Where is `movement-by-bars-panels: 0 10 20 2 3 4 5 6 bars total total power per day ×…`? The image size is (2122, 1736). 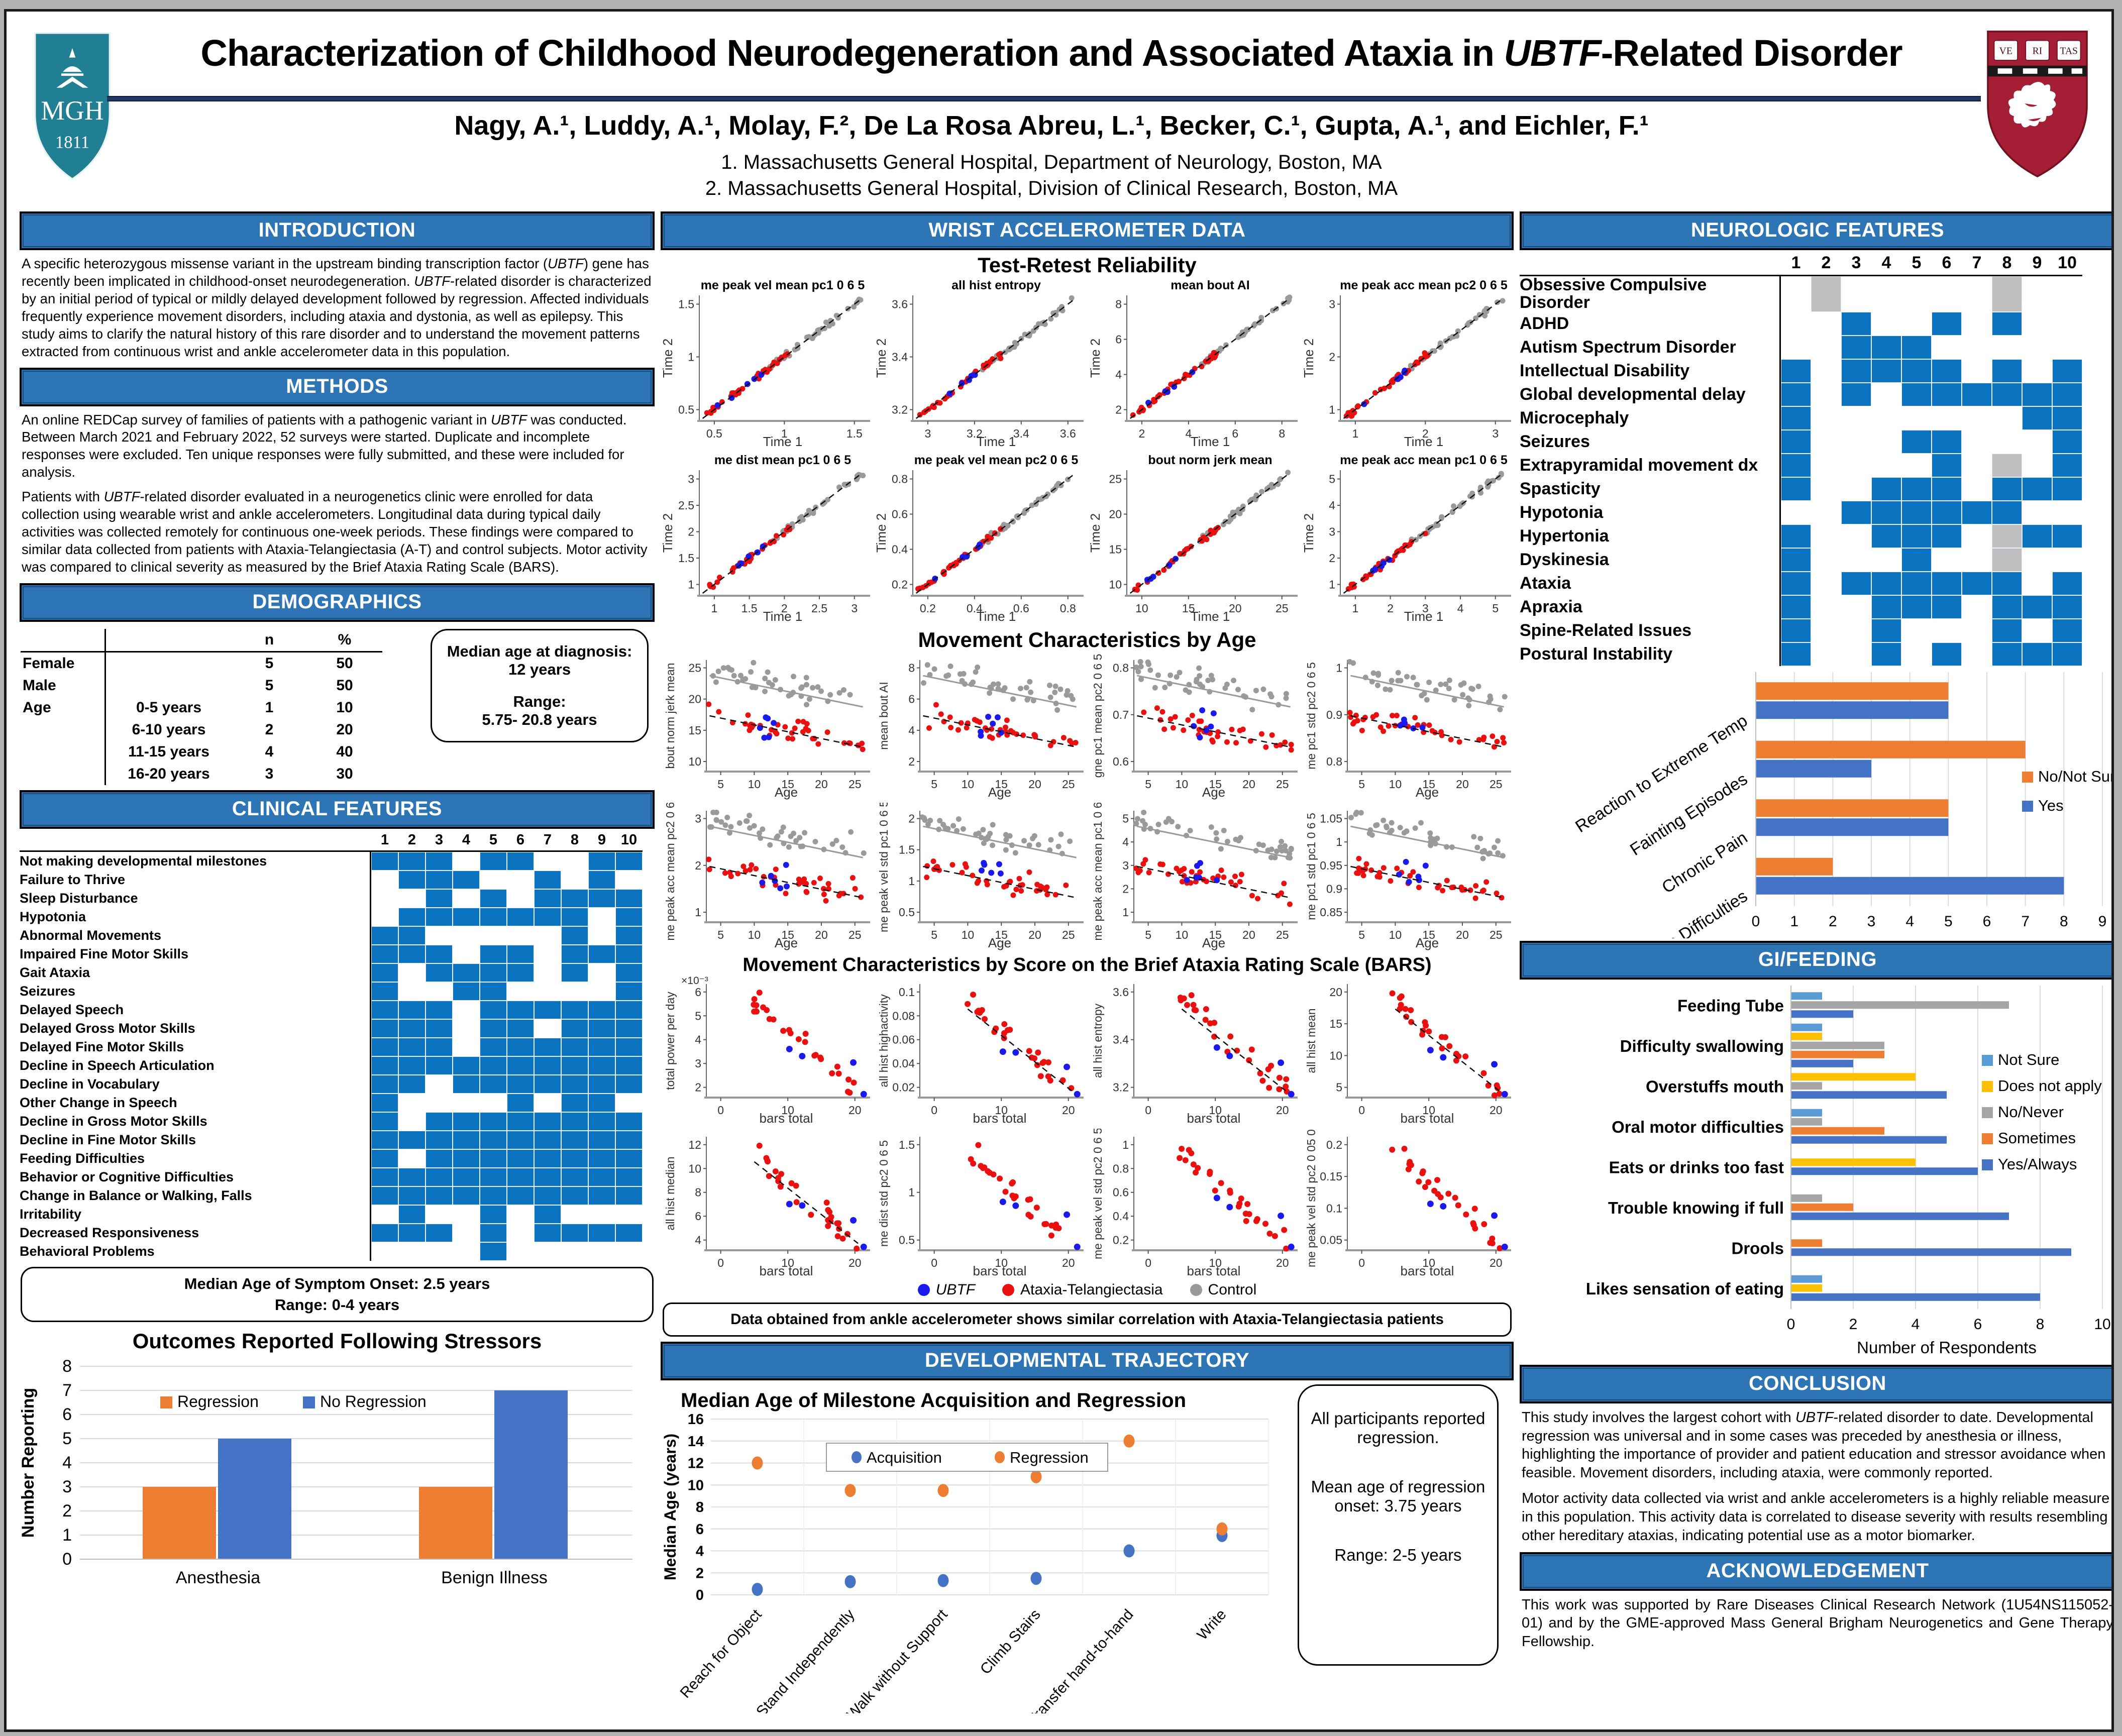 movement-by-bars-panels: 0 10 20 2 3 4 5 6 bars total total power per day ×… is located at coordinates (1087, 1127).